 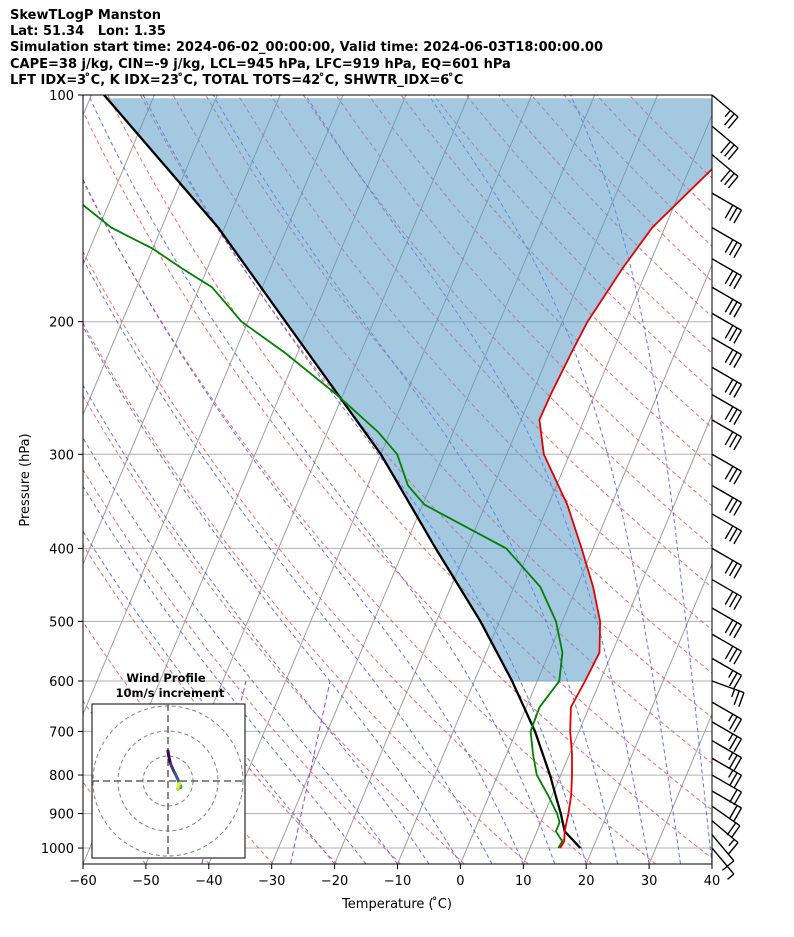 What do you see at coordinates (586, 881) in the screenshot?
I see `x-tick-label: 20` at bounding box center [586, 881].